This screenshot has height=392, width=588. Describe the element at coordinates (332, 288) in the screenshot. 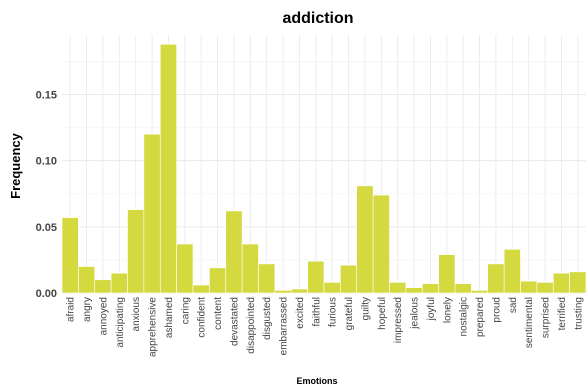

I see `bar-furious` at that location.